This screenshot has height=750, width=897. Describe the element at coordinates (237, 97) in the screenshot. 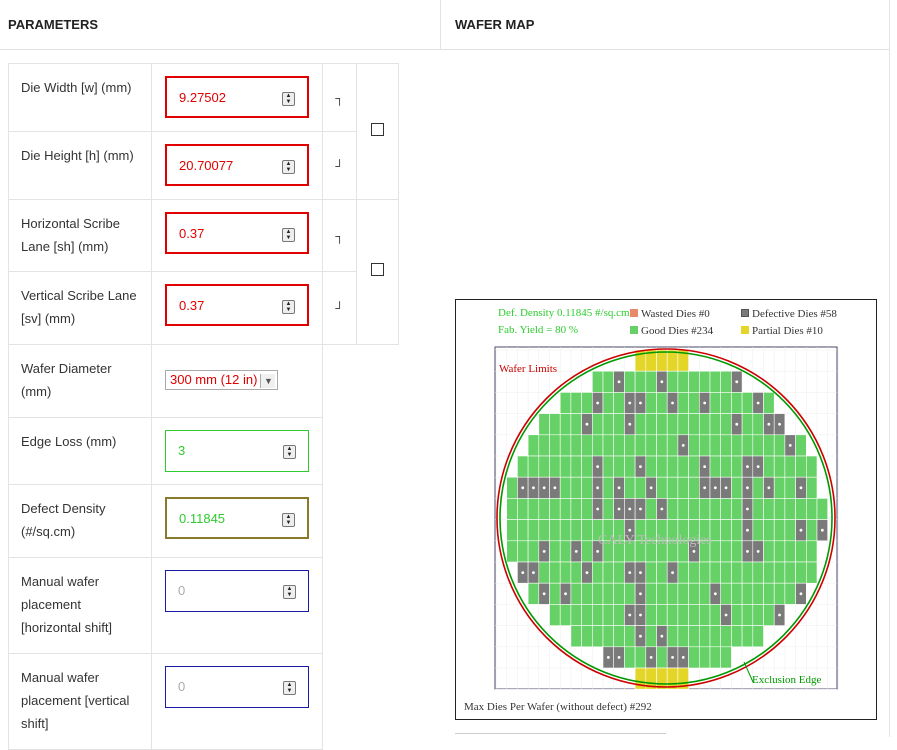

I see `die-width-input: 9.27502 ▲ ▼` at that location.